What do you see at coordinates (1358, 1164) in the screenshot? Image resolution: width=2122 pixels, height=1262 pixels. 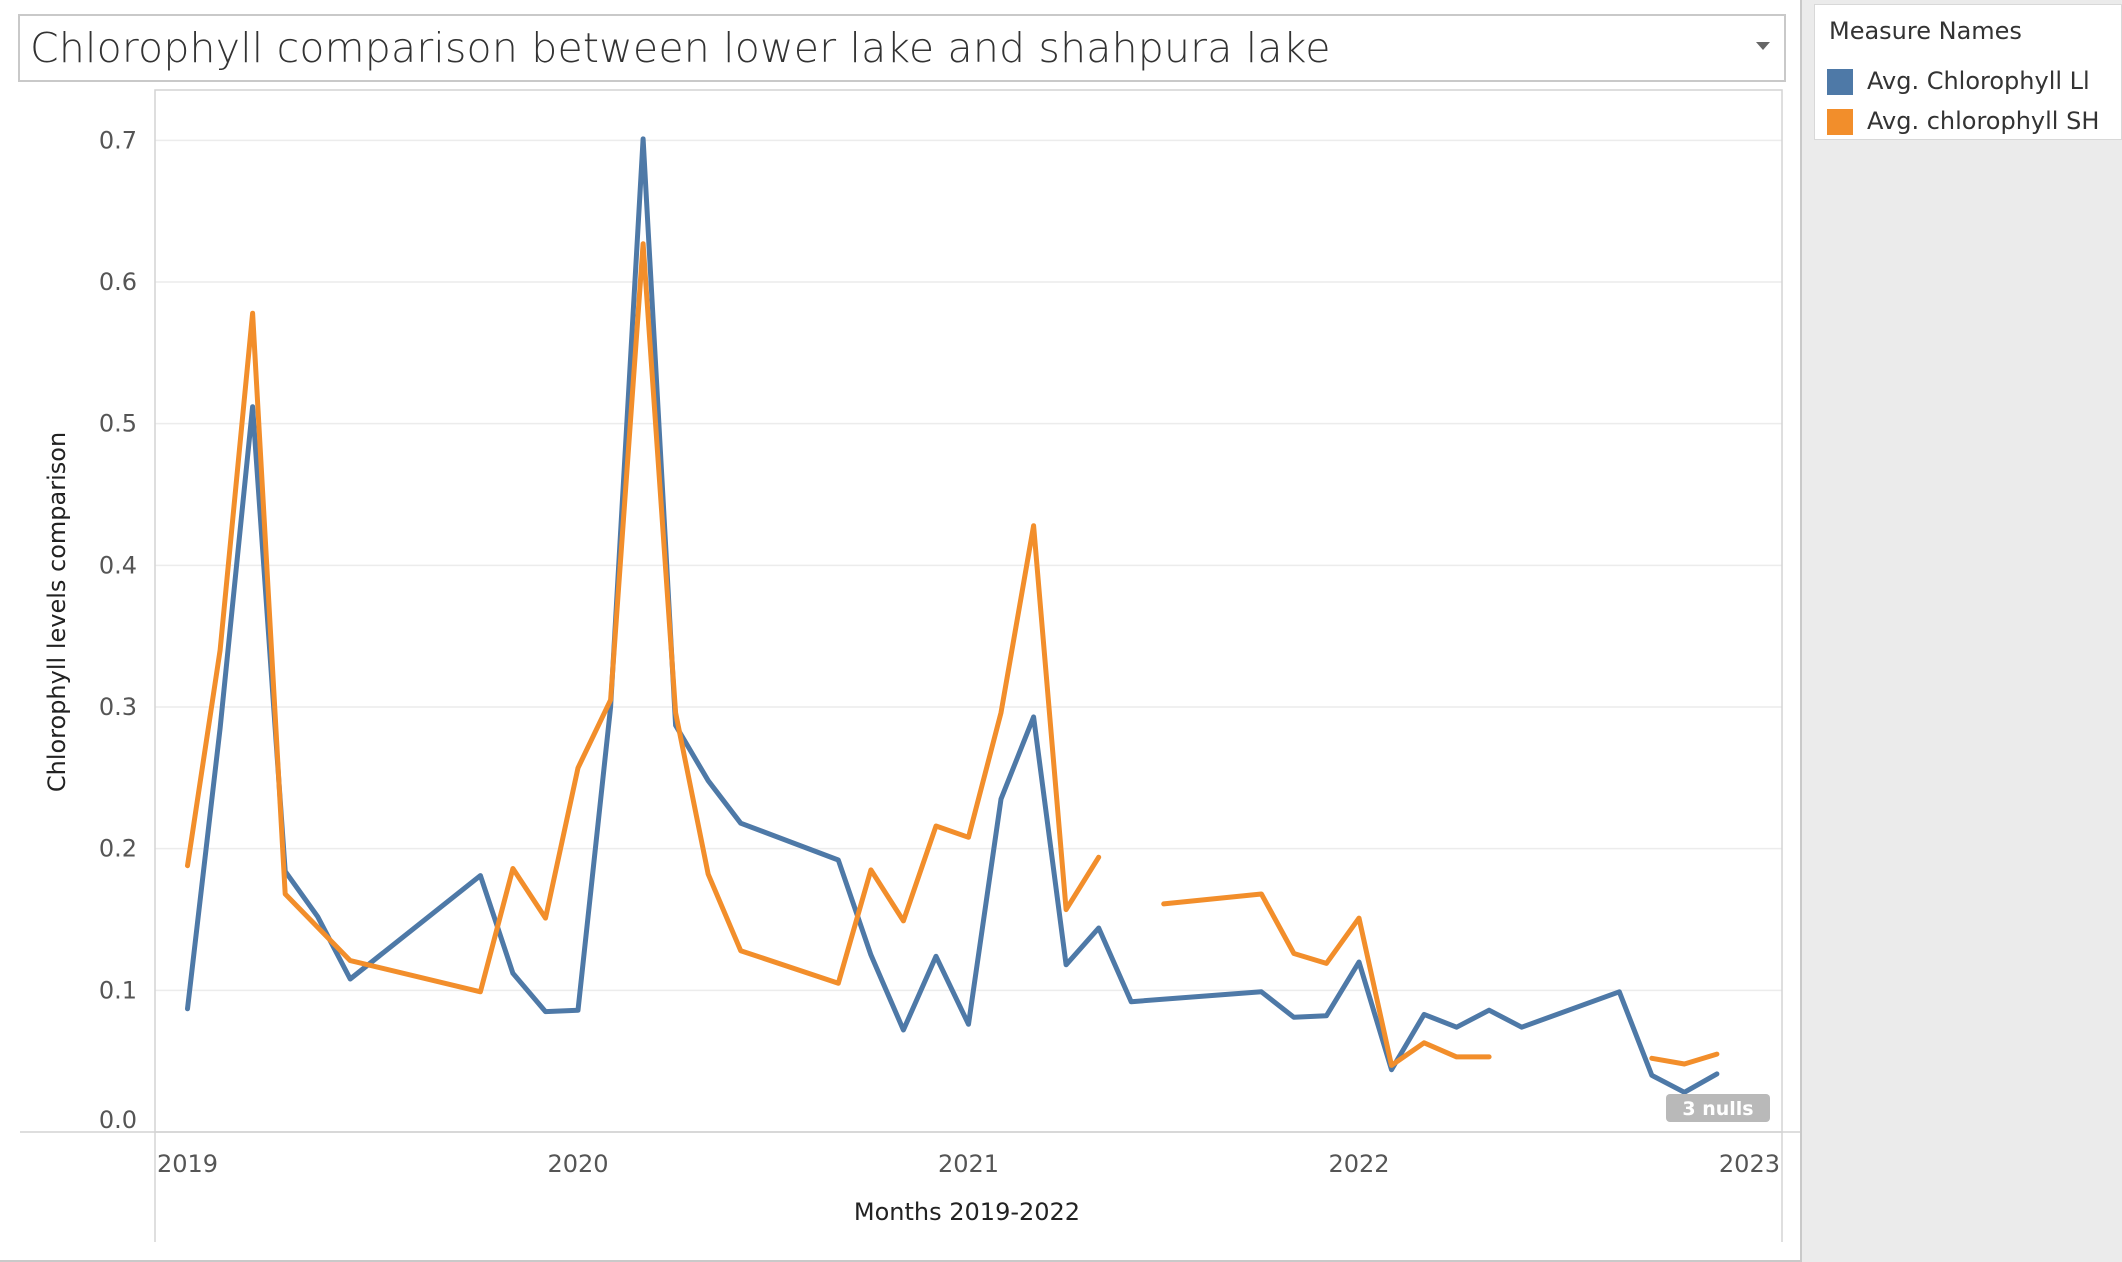 I see `x-tick-label: 2022` at bounding box center [1358, 1164].